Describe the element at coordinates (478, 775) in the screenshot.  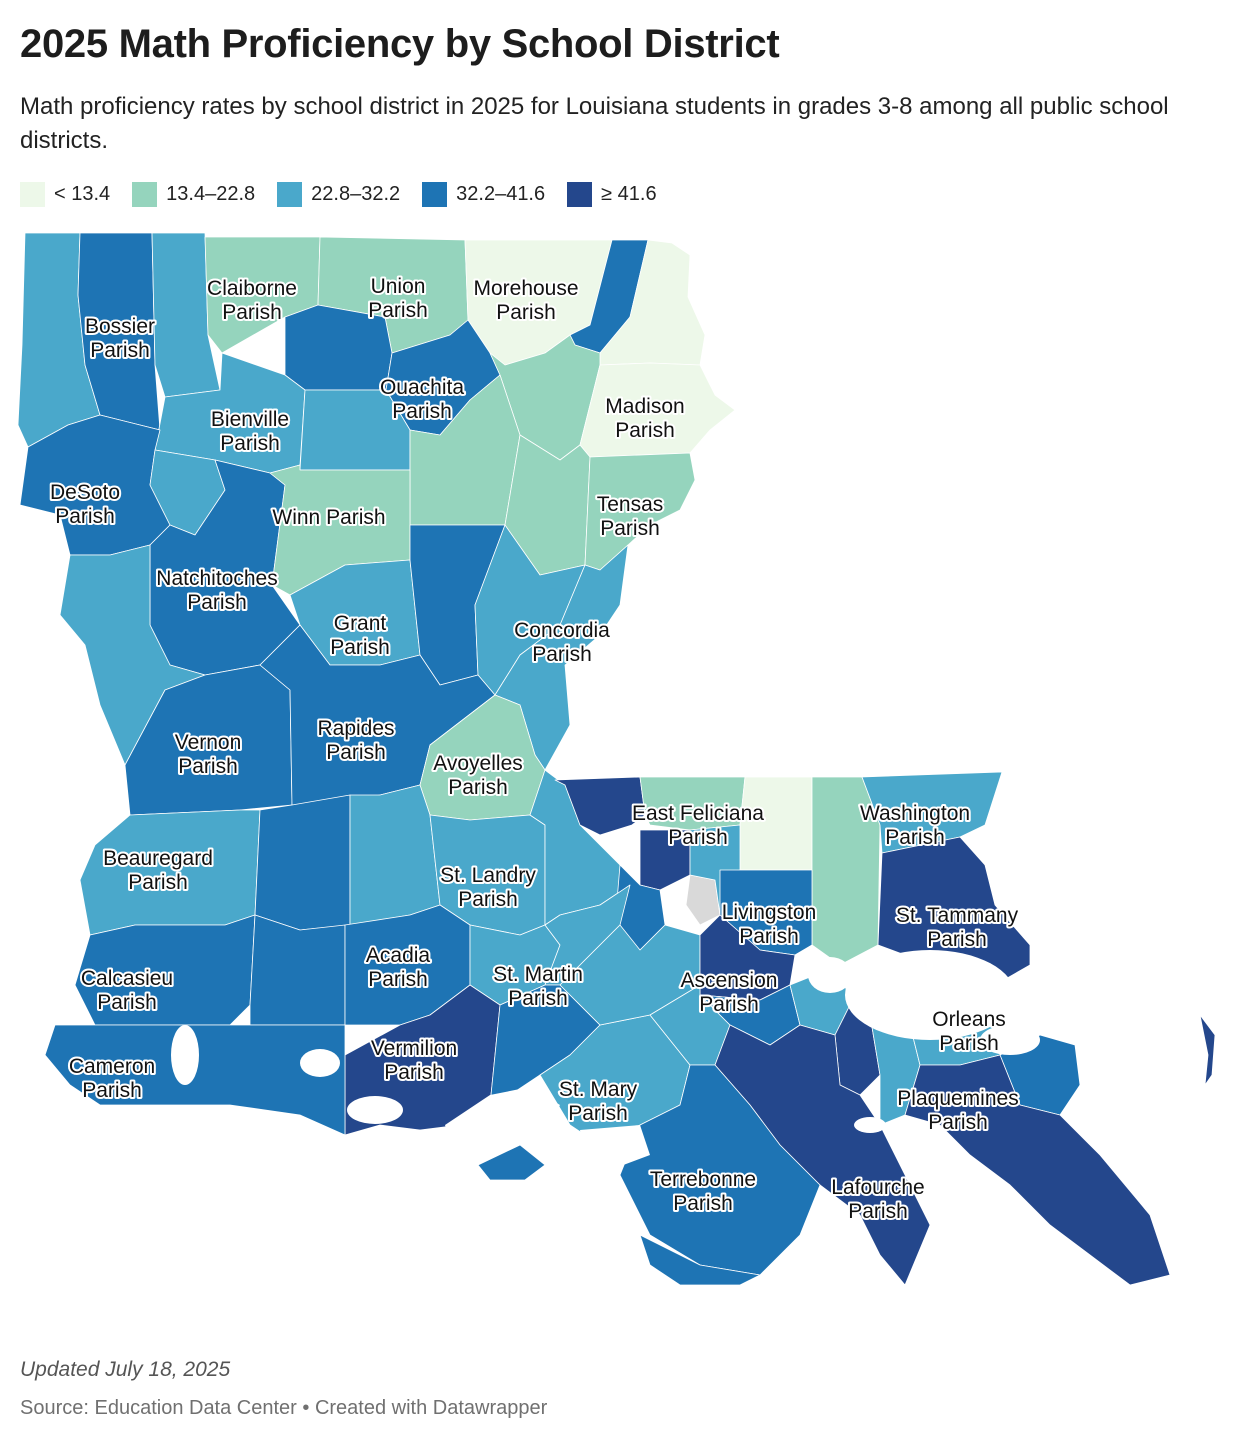
I see `label-avoyelles: Avoyelles Parish` at that location.